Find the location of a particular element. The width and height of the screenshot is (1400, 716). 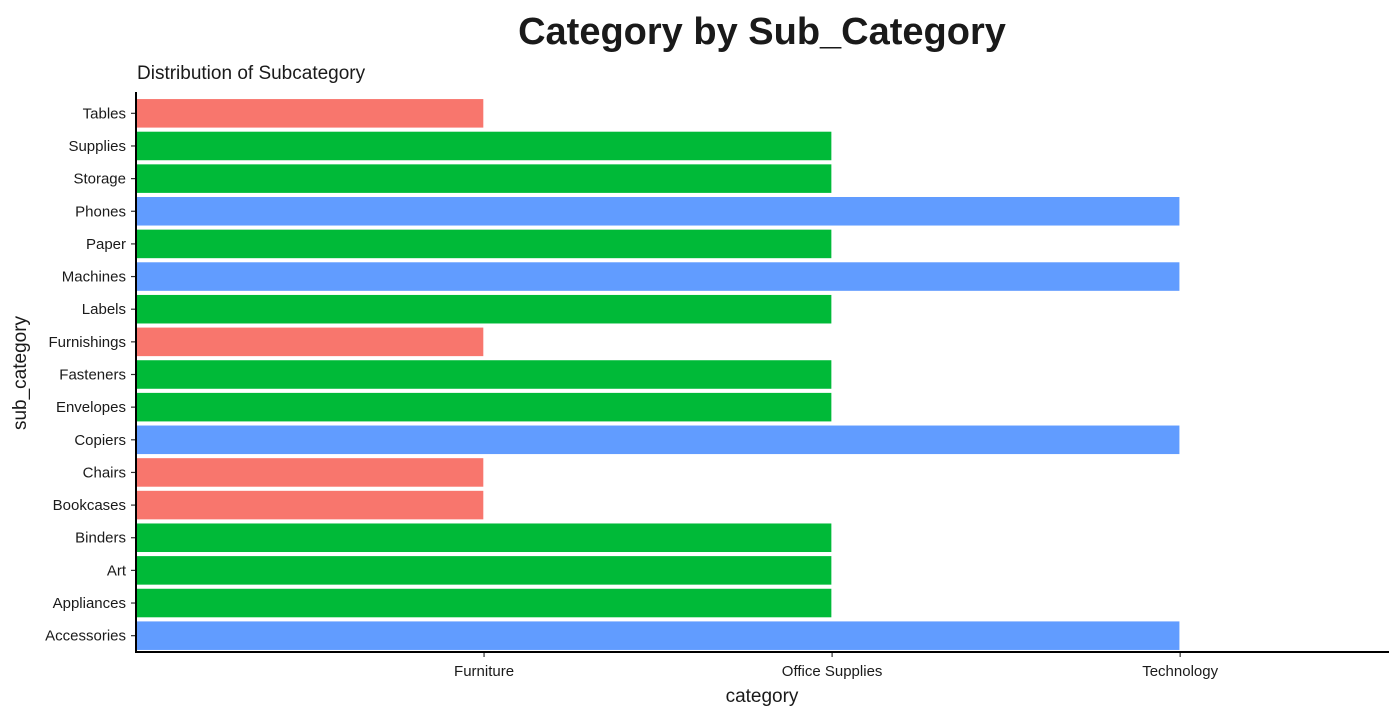

y-tick-label: Furnishings is located at coordinates (87, 342).